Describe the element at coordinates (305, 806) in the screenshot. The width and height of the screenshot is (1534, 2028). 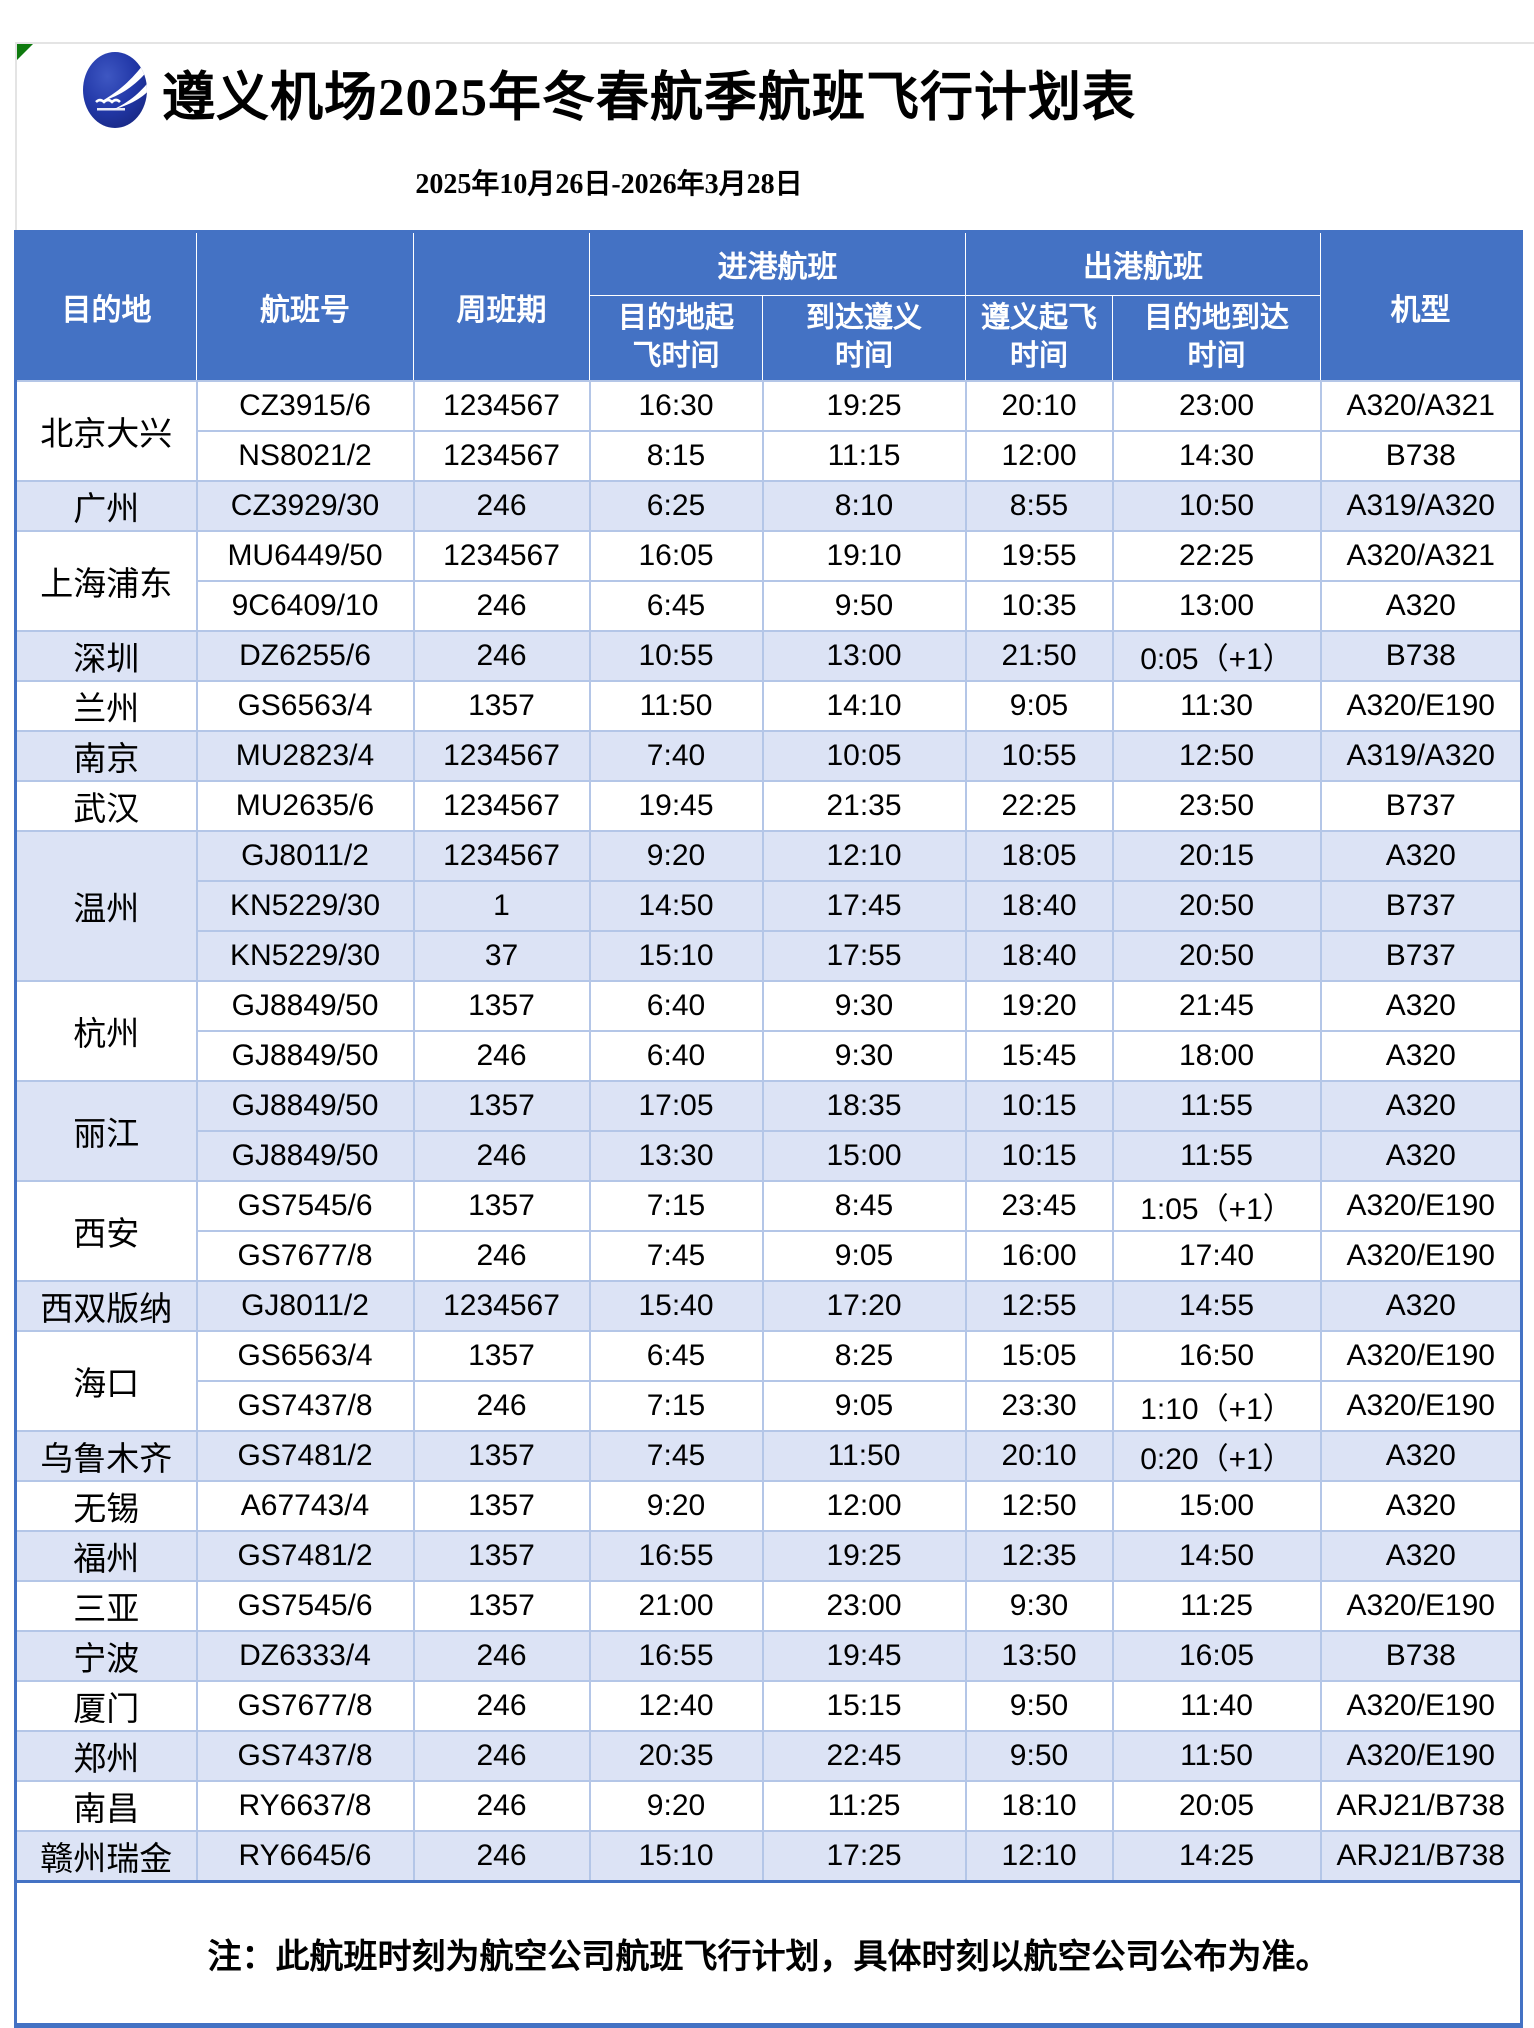
I see `flight-no-cell: MU2635/6` at that location.